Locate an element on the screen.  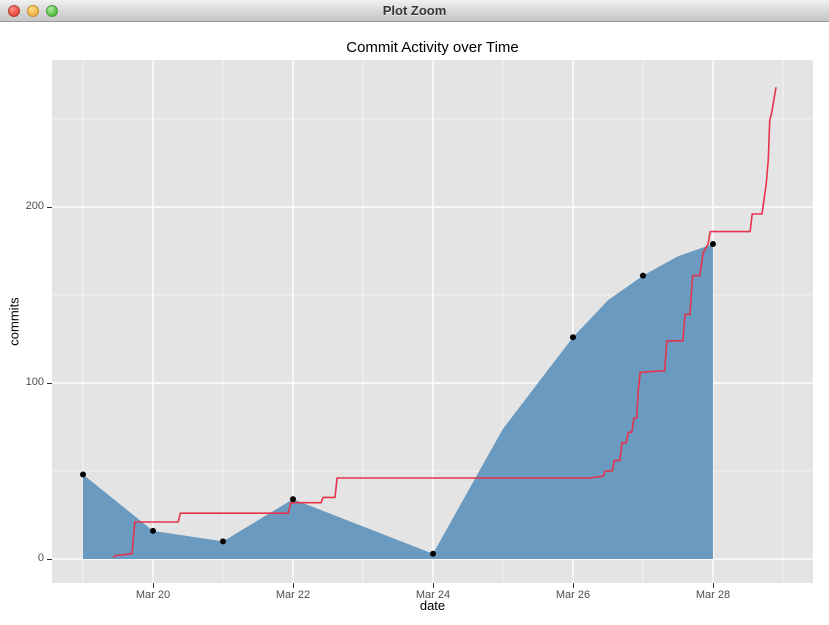
x-tick-label: Mar 24 is located at coordinates (433, 595).